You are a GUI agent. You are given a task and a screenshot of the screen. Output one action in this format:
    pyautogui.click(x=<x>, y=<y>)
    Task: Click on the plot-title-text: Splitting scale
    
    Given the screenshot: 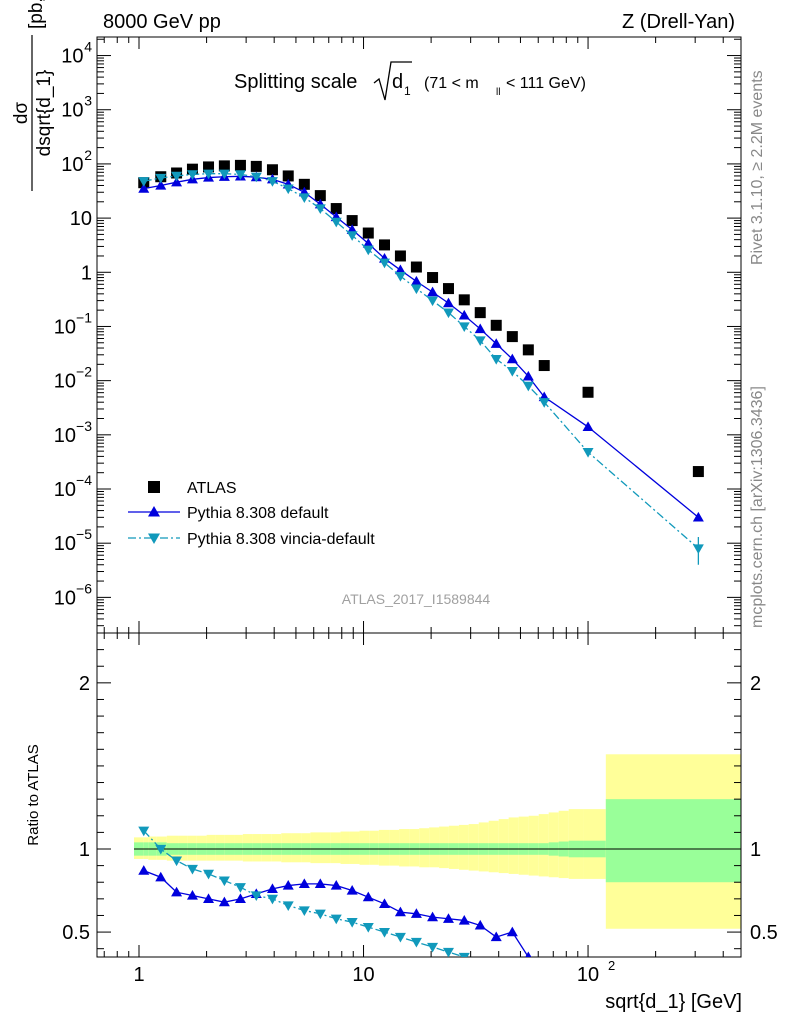 What is the action you would take?
    pyautogui.click(x=295, y=82)
    